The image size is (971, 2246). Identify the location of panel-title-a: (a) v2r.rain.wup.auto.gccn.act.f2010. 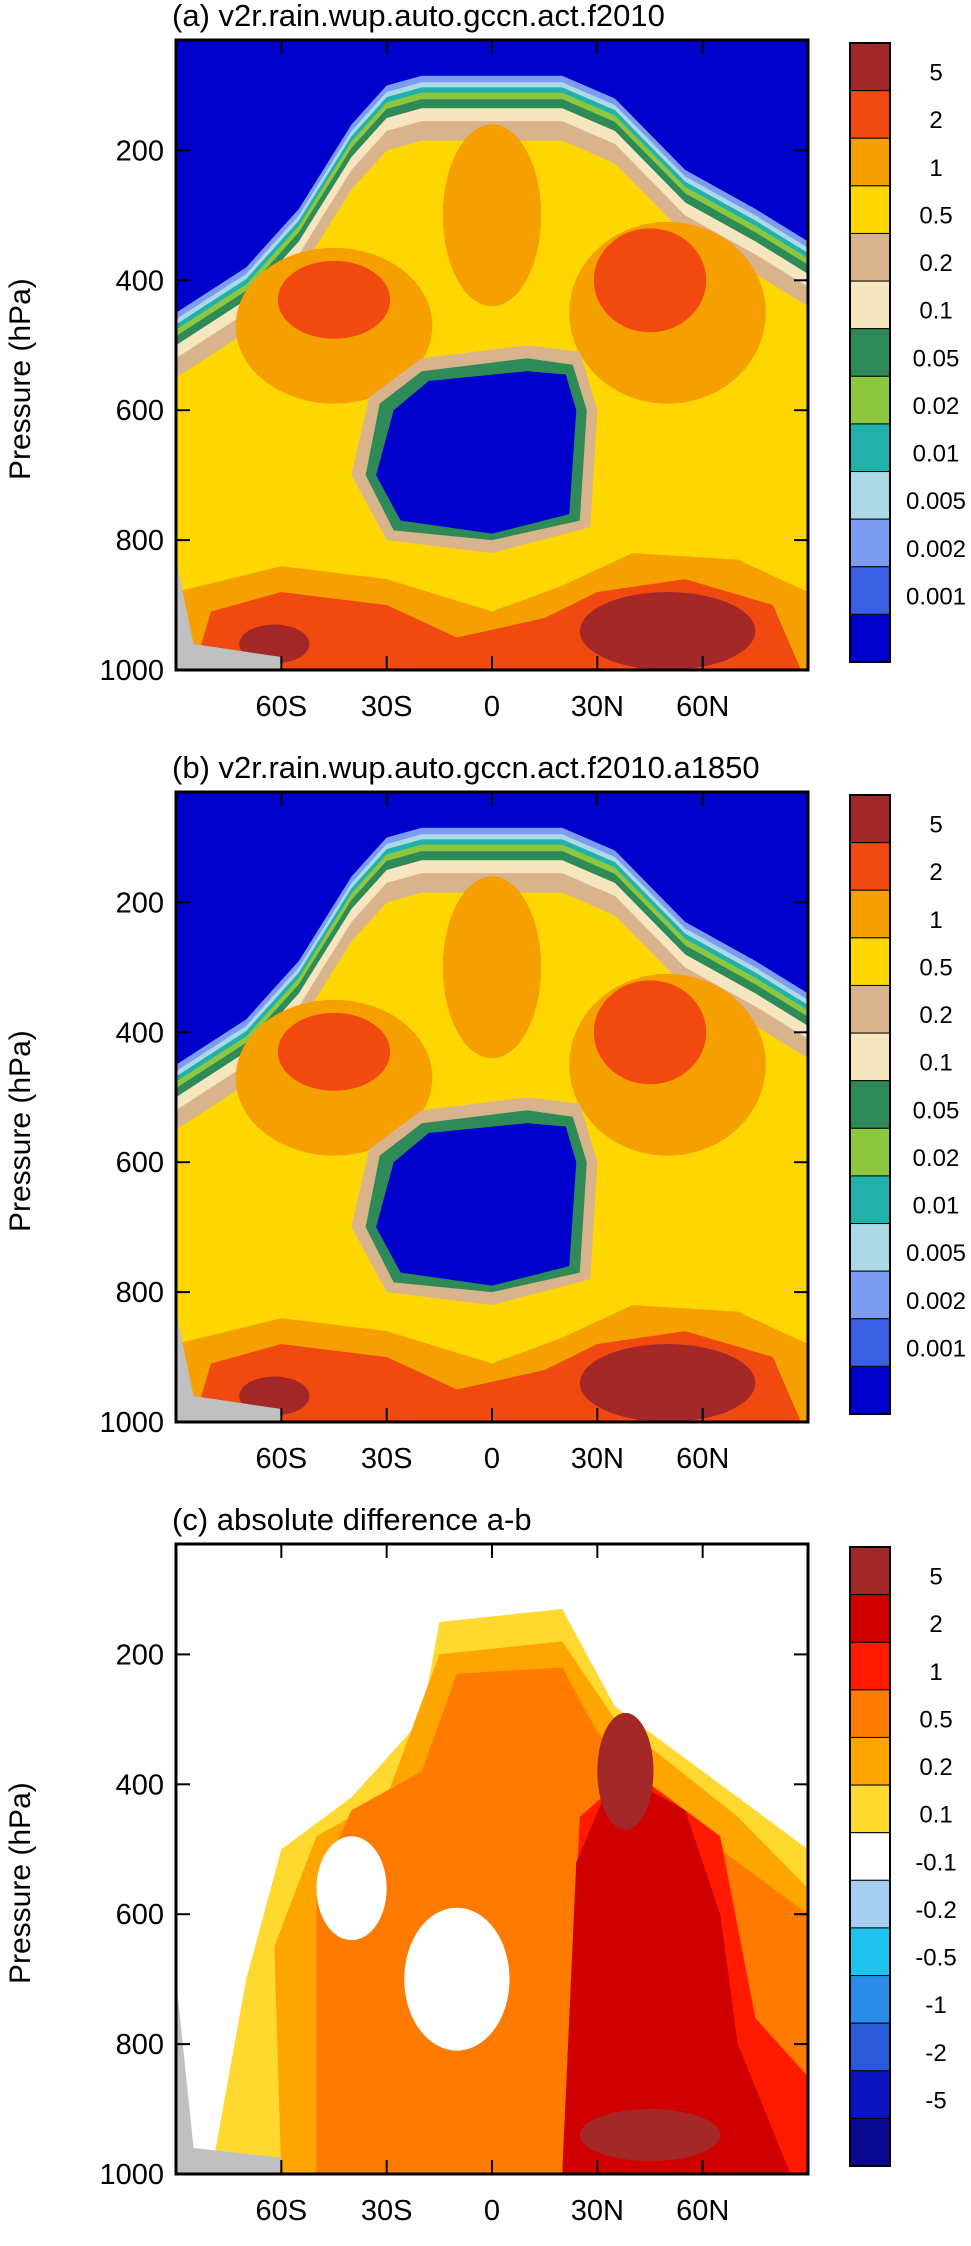
(418, 16).